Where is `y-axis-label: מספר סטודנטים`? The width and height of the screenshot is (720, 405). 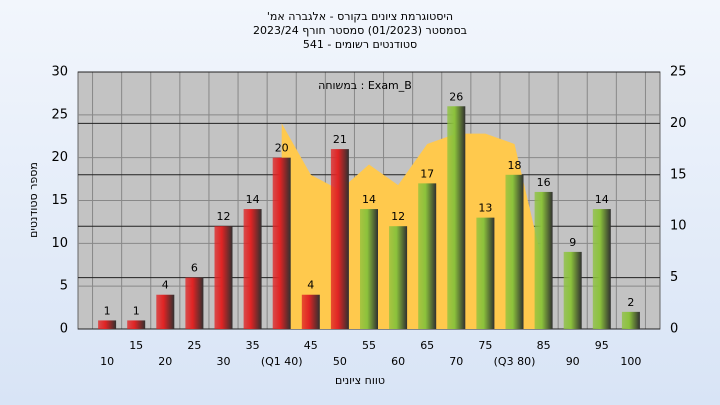 y-axis-label: מספר סטודנטים is located at coordinates (33, 200).